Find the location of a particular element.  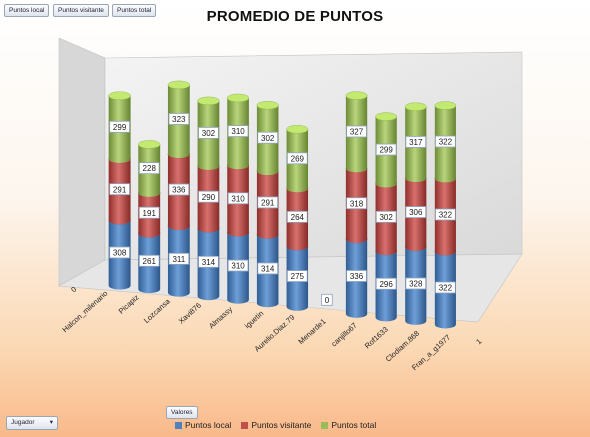

data-label-visitante-clodiam-868: 306 is located at coordinates (416, 212).